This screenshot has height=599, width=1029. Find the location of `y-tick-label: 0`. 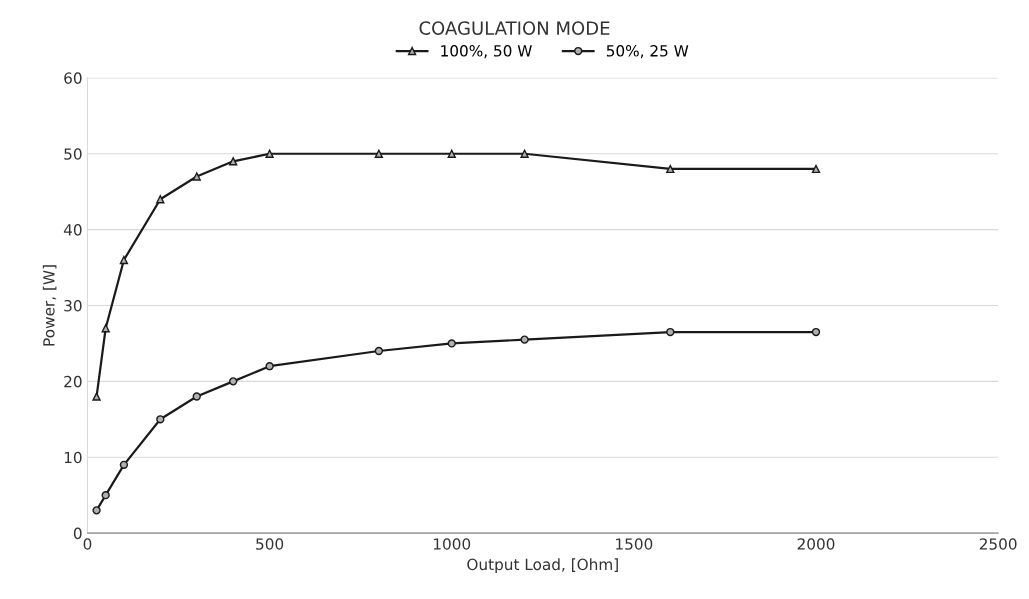

y-tick-label: 0 is located at coordinates (77, 533).